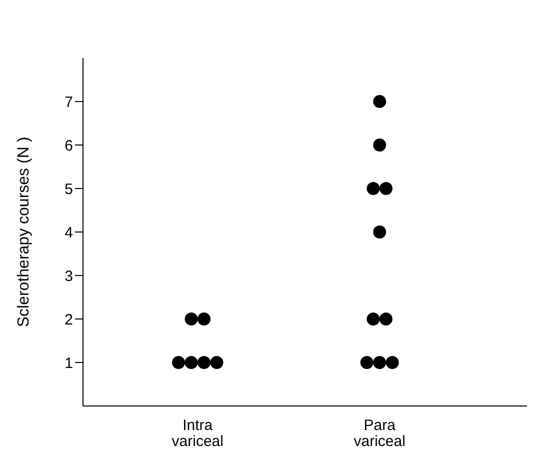 This screenshot has width=535, height=474. Describe the element at coordinates (68, 145) in the screenshot. I see `y-tick-label: 6` at that location.